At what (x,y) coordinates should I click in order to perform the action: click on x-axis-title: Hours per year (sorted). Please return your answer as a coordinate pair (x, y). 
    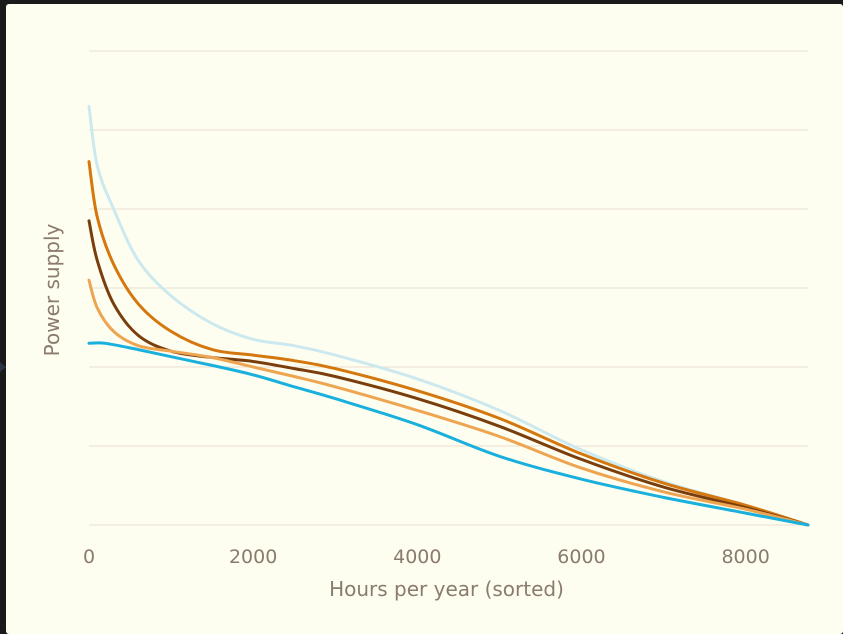
    Looking at the image, I should click on (446, 589).